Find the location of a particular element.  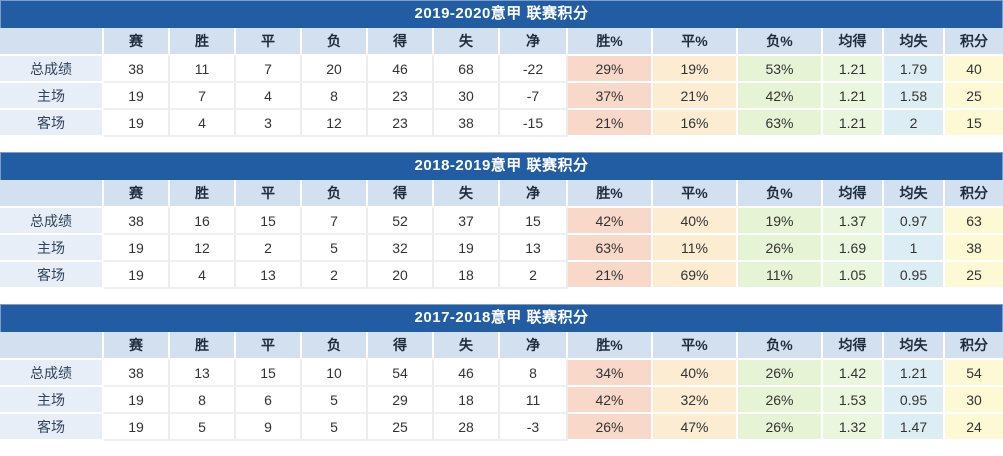

table-title: 2019-2020意甲 联赛积分 is located at coordinates (501, 14).